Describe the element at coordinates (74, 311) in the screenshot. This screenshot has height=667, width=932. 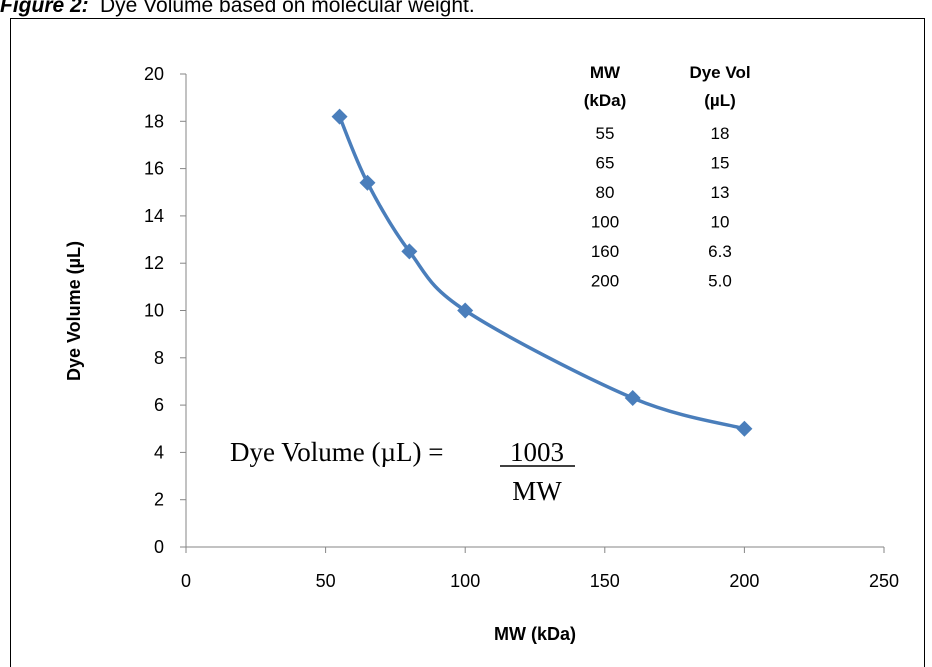
I see `y-axis-label: Dye Volume (µL)` at that location.